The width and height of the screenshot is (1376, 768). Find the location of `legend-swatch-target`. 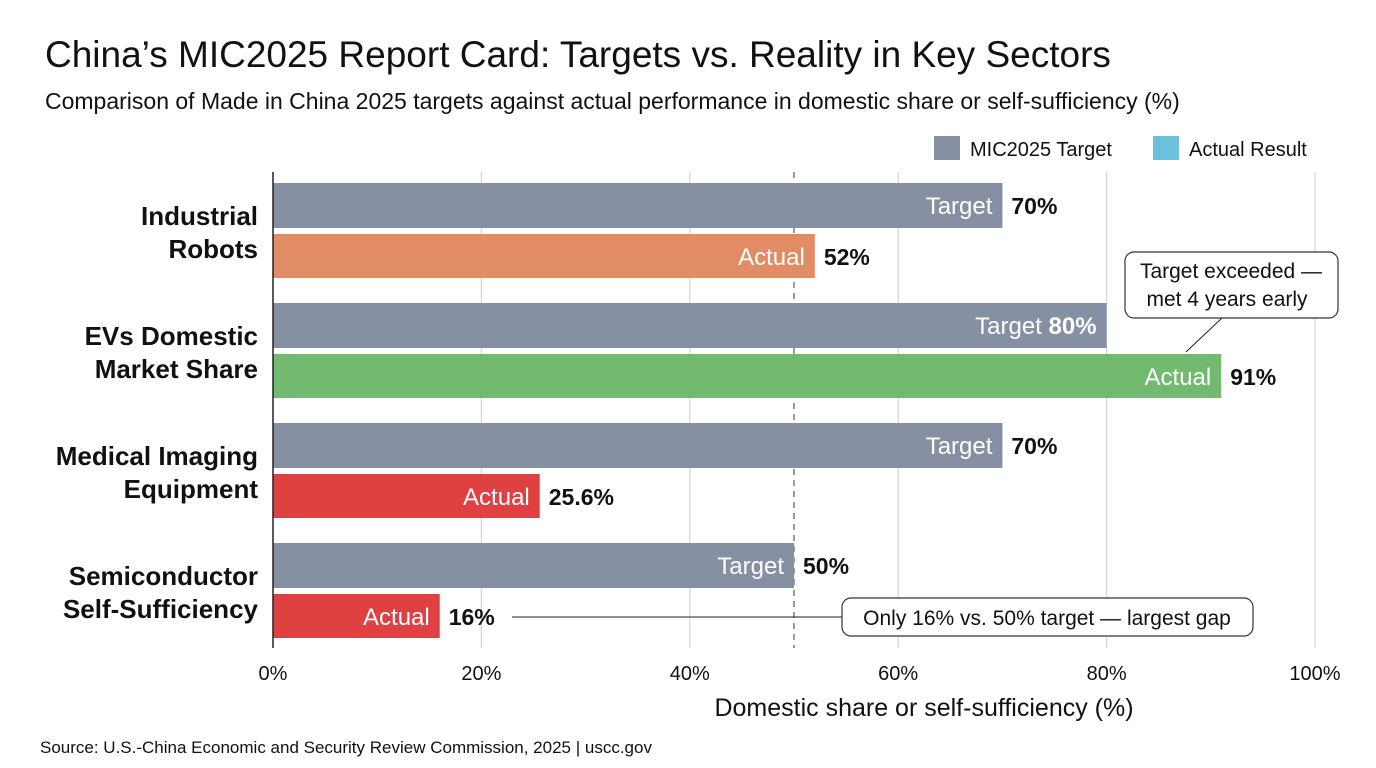

legend-swatch-target is located at coordinates (947, 148).